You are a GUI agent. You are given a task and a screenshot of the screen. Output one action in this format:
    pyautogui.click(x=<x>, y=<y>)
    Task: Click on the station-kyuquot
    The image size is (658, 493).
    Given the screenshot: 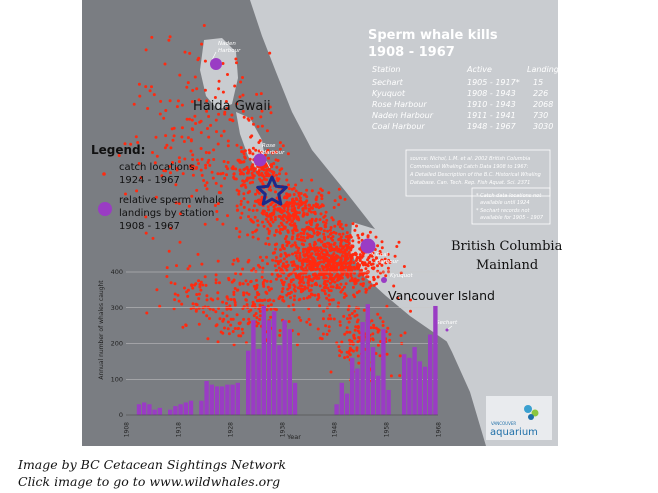 What is the action you would take?
    pyautogui.click(x=384, y=280)
    